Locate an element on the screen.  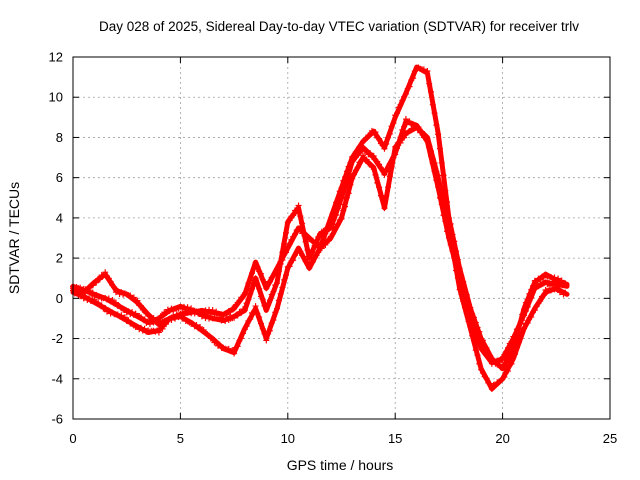
x-tick-label: 10 is located at coordinates (288, 438).